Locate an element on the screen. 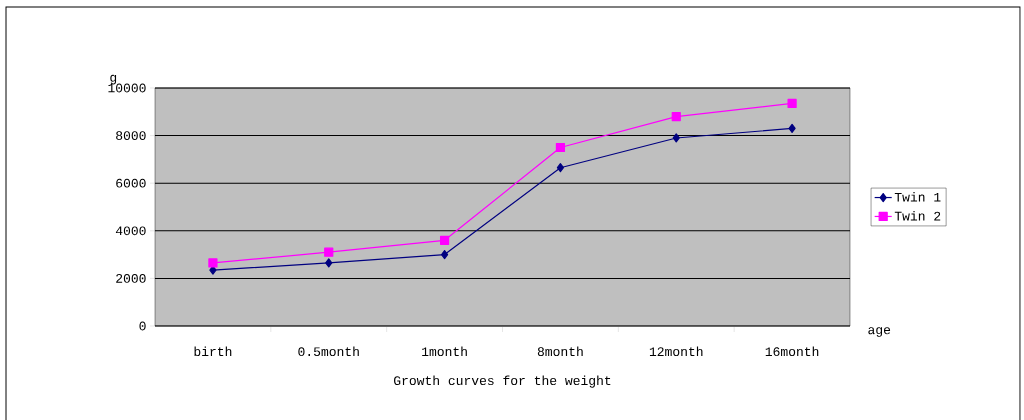 This screenshot has width=1024, height=420. x-tick-label: 1month is located at coordinates (444, 351).